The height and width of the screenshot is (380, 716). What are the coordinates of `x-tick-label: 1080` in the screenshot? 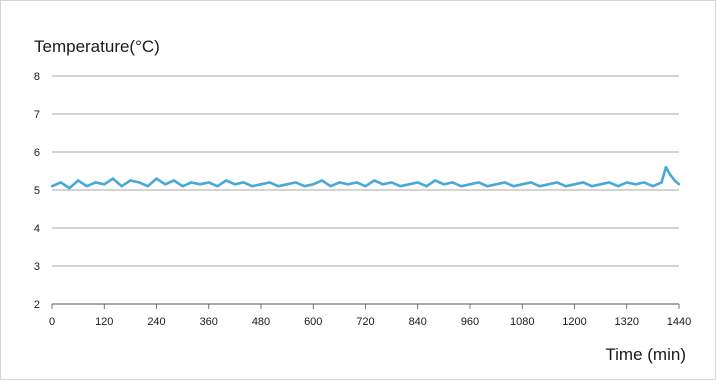 It's located at (522, 322).